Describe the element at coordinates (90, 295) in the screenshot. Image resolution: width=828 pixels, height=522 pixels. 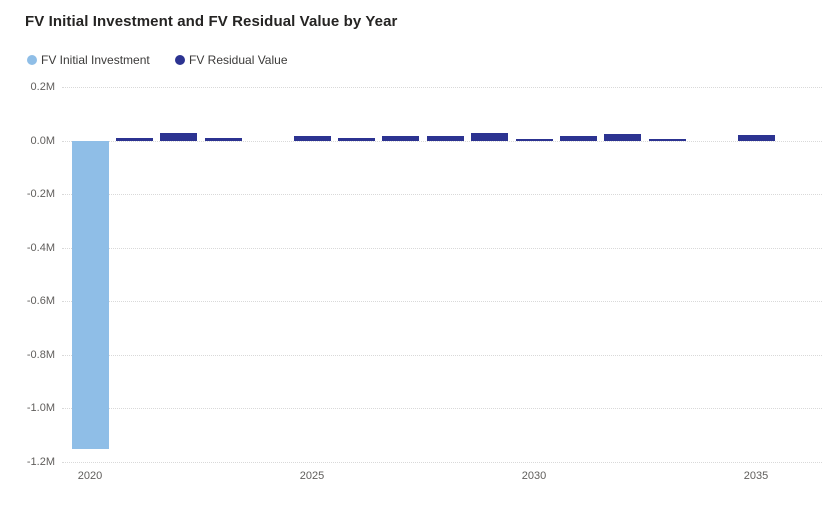
I see `bar-fv-initial-investment-2020` at that location.